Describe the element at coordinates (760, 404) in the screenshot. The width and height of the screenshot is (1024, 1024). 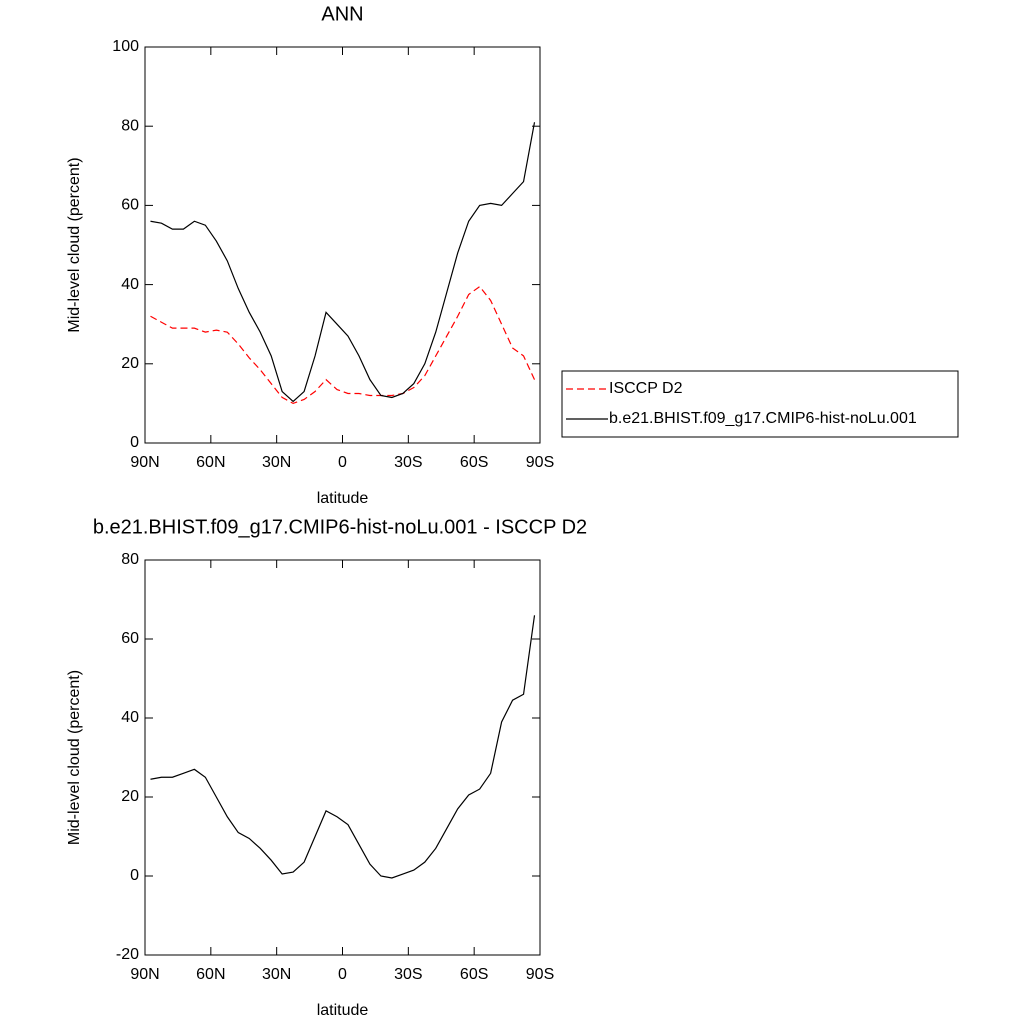
I see `legend-box` at that location.